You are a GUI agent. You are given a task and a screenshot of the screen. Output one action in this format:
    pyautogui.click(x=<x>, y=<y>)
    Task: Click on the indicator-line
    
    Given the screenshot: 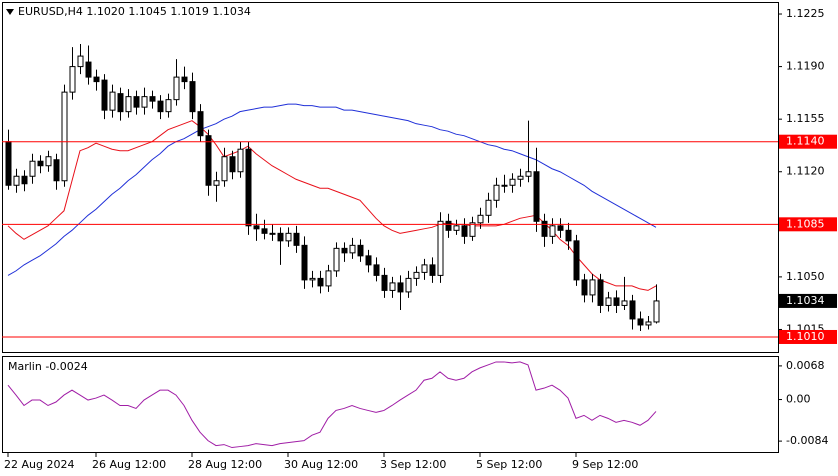 What is the action you would take?
    pyautogui.click(x=332, y=405)
    